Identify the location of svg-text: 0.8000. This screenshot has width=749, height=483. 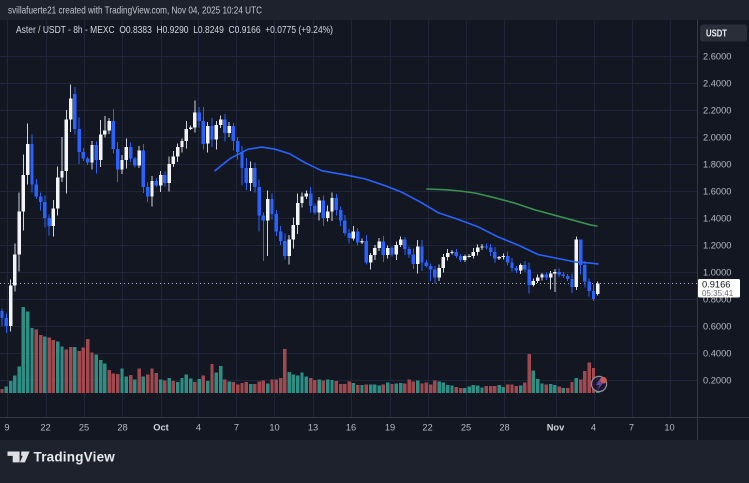
(717, 299).